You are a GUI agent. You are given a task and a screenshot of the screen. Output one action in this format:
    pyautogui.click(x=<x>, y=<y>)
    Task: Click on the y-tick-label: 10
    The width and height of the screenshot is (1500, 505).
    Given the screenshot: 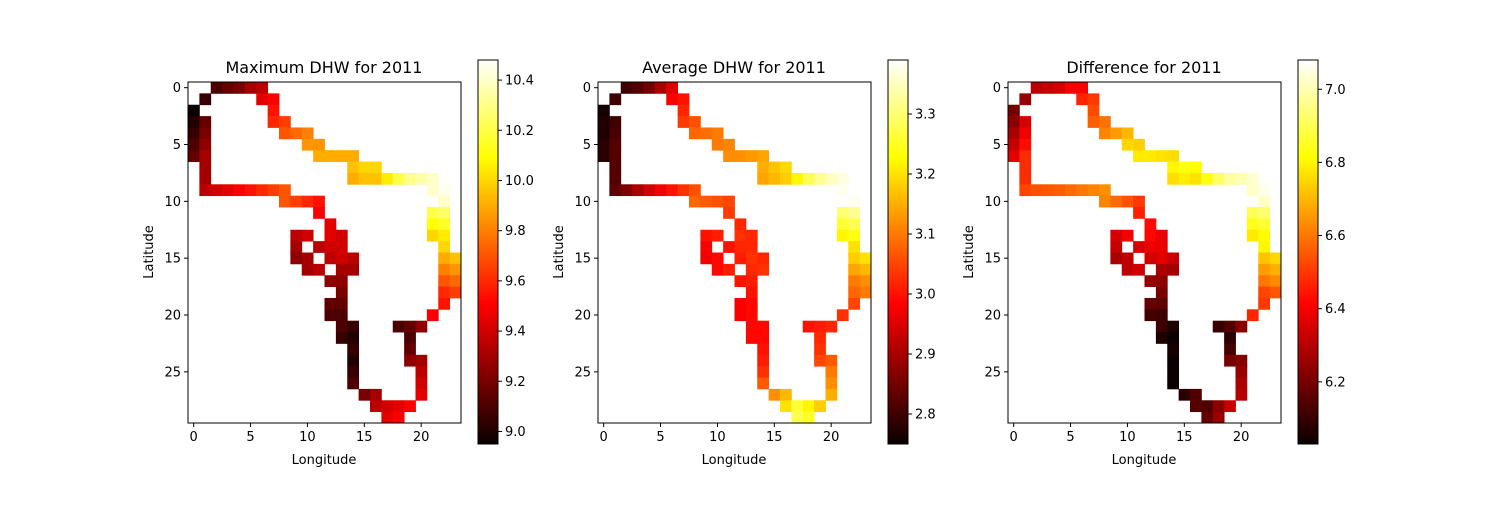 What is the action you would take?
    pyautogui.click(x=172, y=202)
    